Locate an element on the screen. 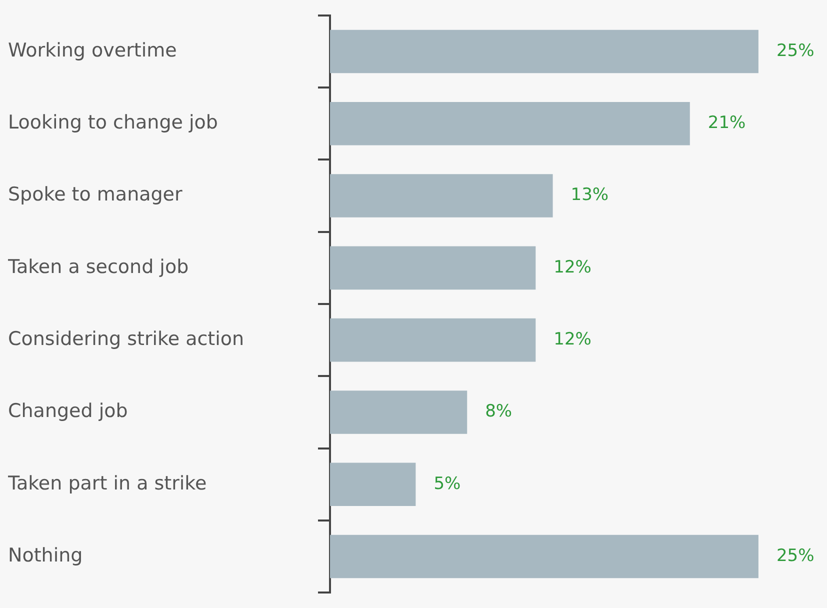 This screenshot has height=608, width=827. data-label: 13% is located at coordinates (589, 195).